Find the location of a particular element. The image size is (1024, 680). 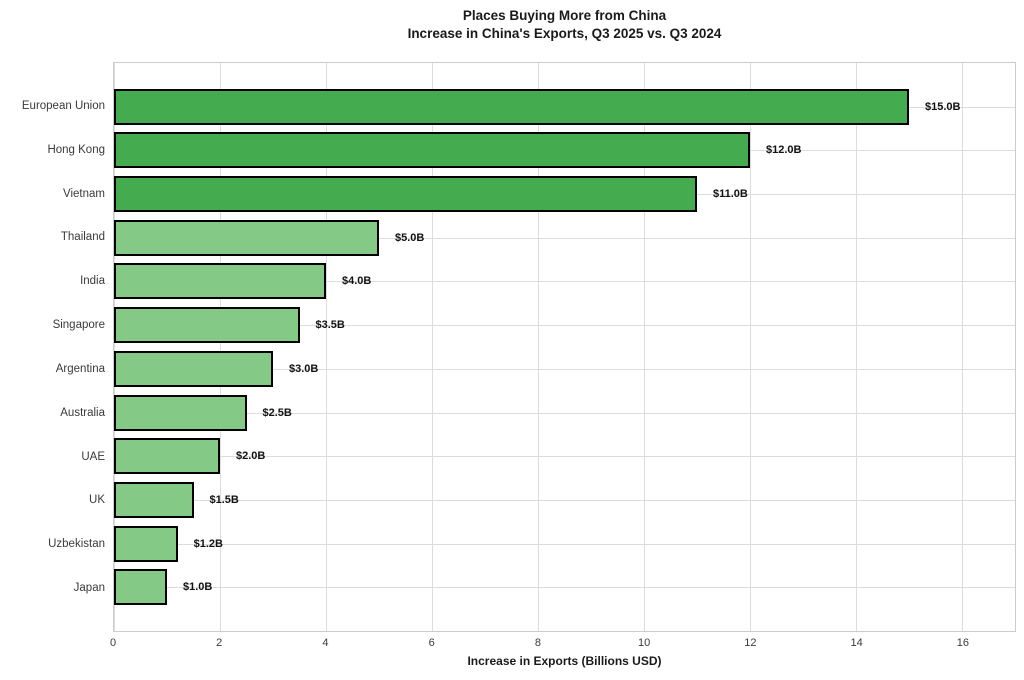

bar-argentina is located at coordinates (193, 368).